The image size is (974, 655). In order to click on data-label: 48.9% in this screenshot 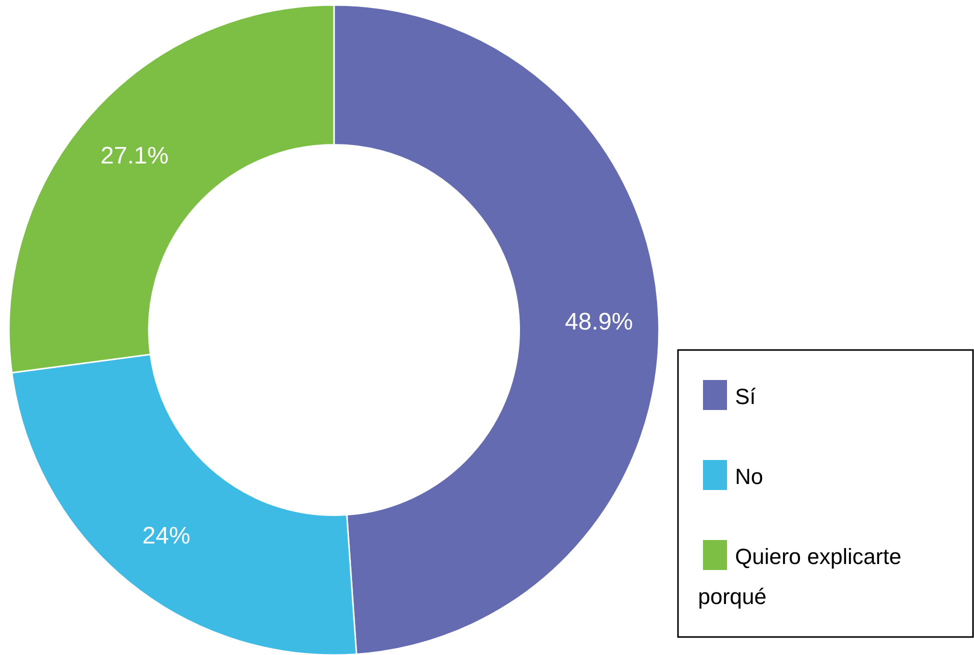, I will do `click(598, 322)`.